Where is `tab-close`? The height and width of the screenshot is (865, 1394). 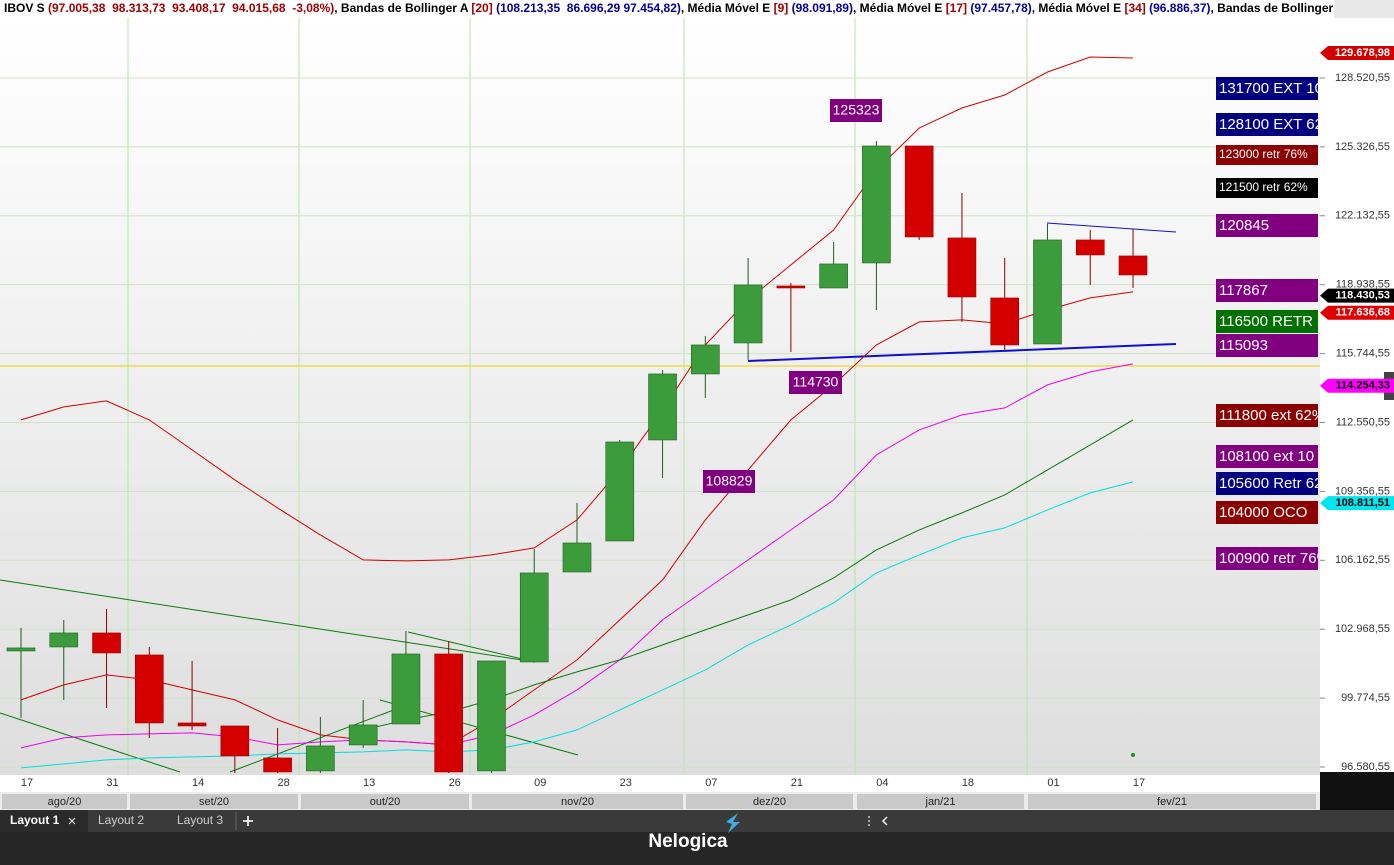 tab-close is located at coordinates (72, 821).